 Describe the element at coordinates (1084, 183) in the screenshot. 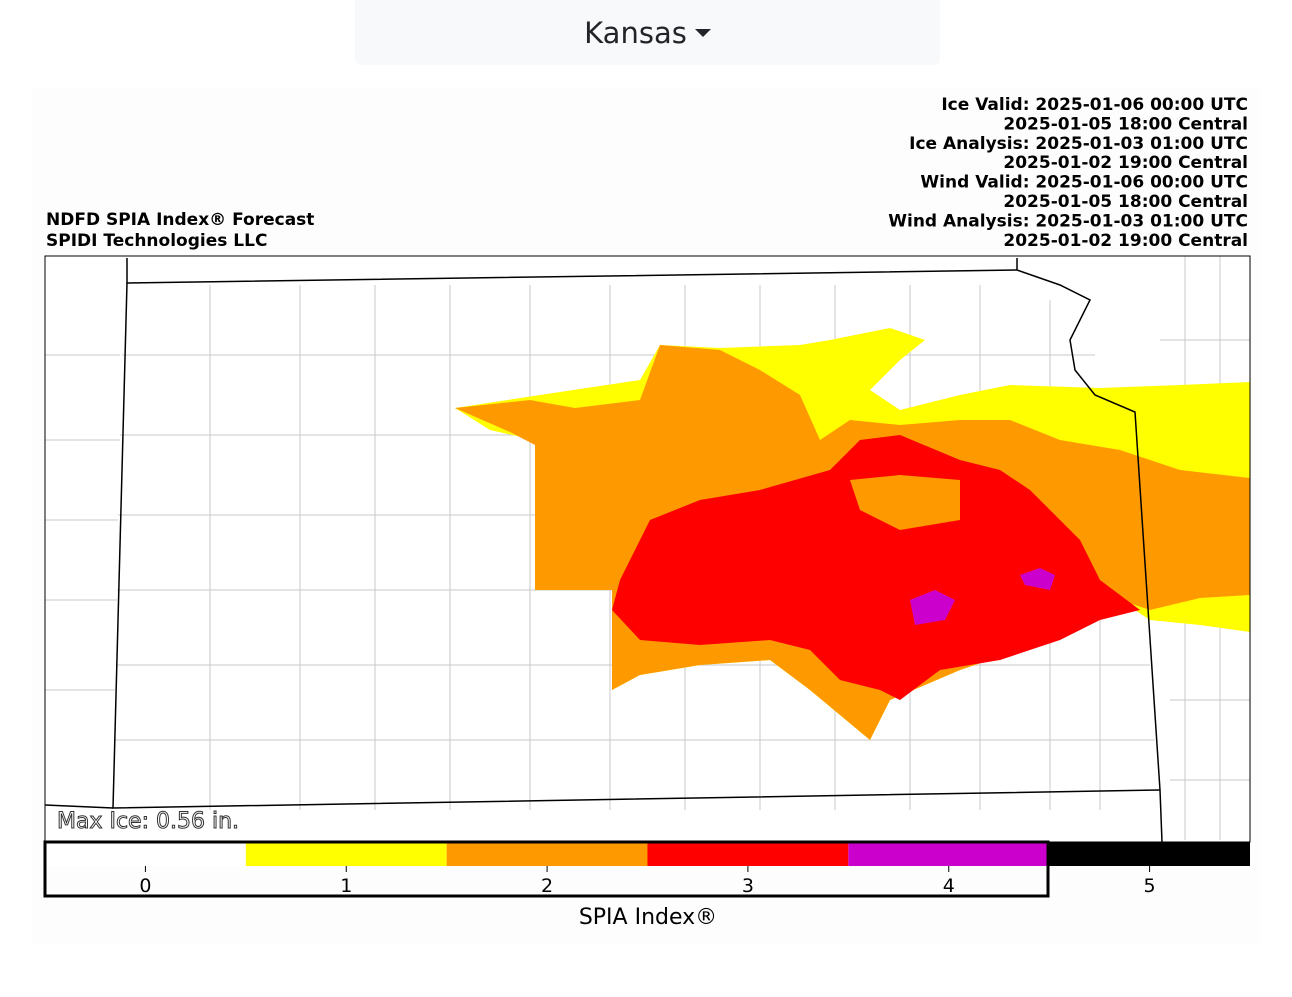

I see `valid-time: Wind Valid: 2025-01-06 00:00 UTC` at that location.